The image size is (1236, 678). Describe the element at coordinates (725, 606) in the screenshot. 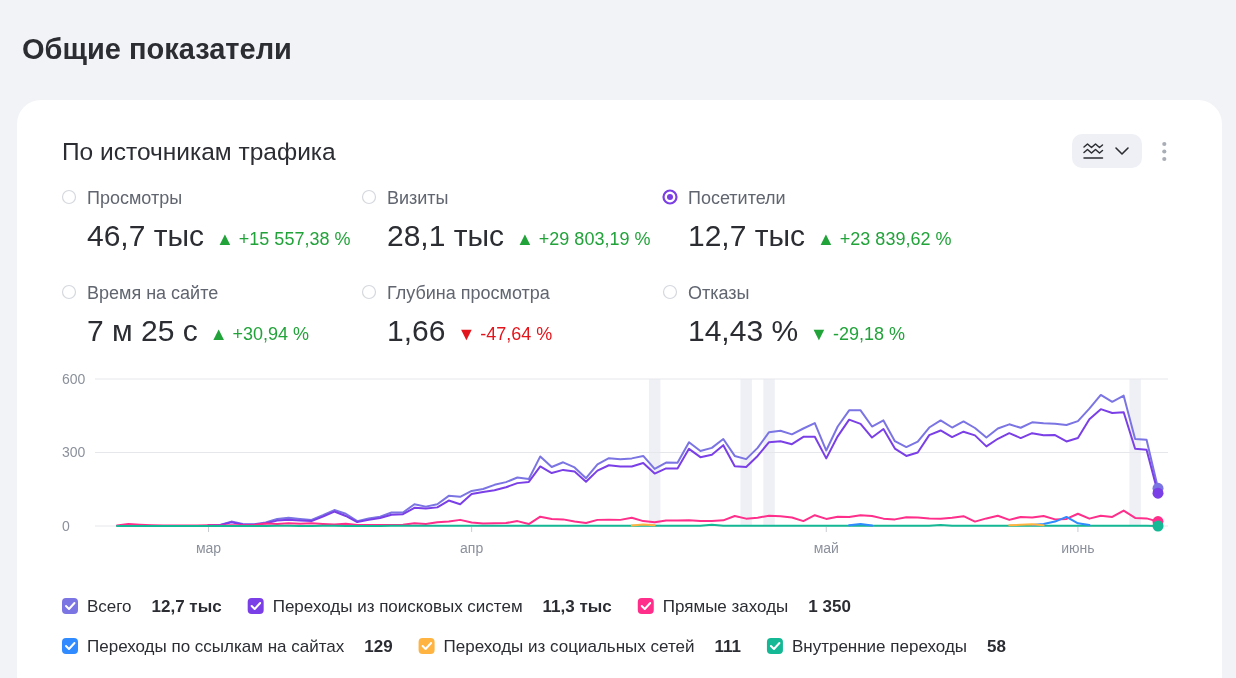

I see `legend-label: Прямые заходы` at that location.